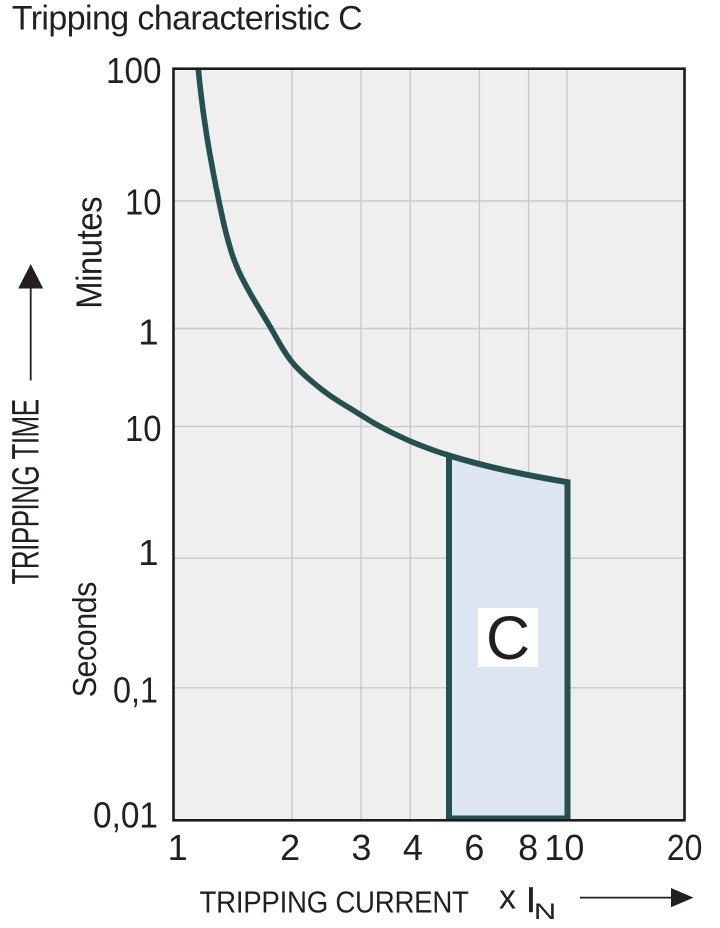 This screenshot has width=720, height=928. Describe the element at coordinates (135, 690) in the screenshot. I see `svg-text: 0,1` at that location.